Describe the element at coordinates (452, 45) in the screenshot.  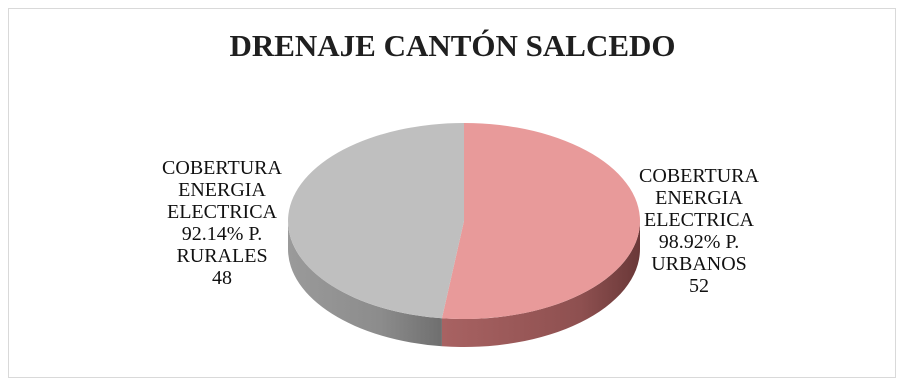
I see `chart-title: DRENAJE CANTÓN SALCEDO` at that location.